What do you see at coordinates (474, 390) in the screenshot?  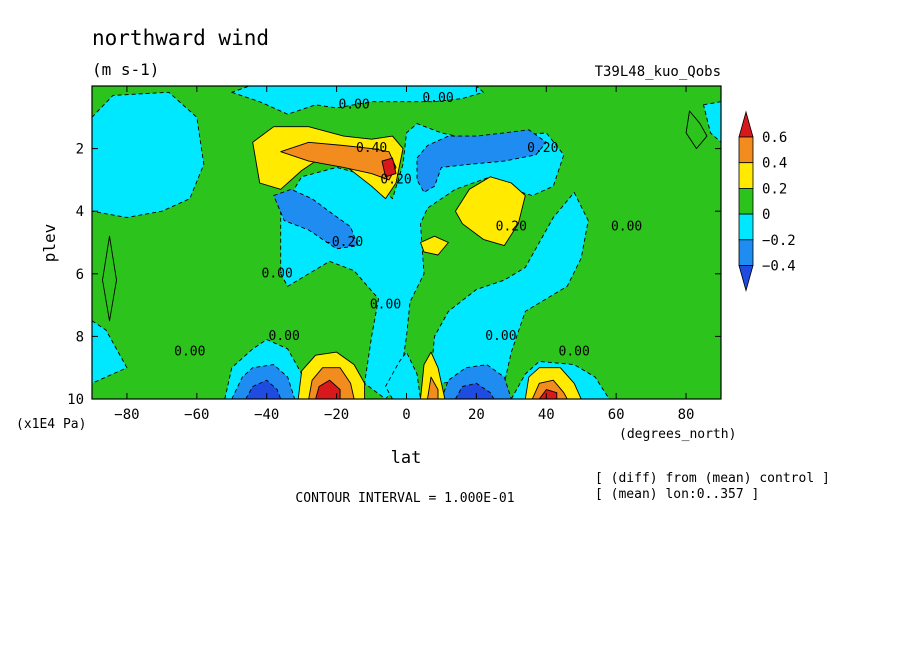 I see `contour-region-deepblue-bottom-right` at bounding box center [474, 390].